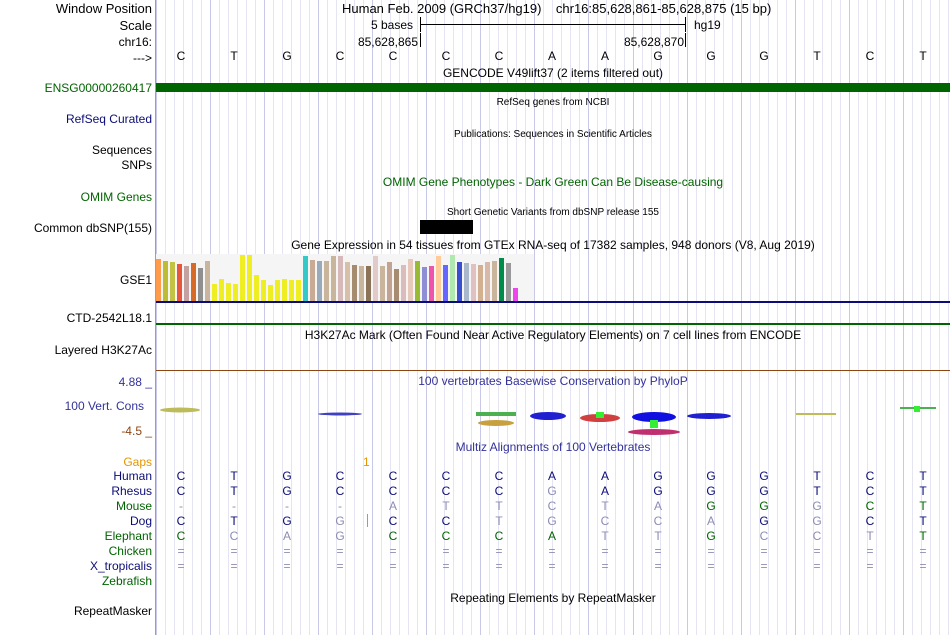  What do you see at coordinates (136, 165) in the screenshot?
I see `publications-label-snps: SNPs` at bounding box center [136, 165].